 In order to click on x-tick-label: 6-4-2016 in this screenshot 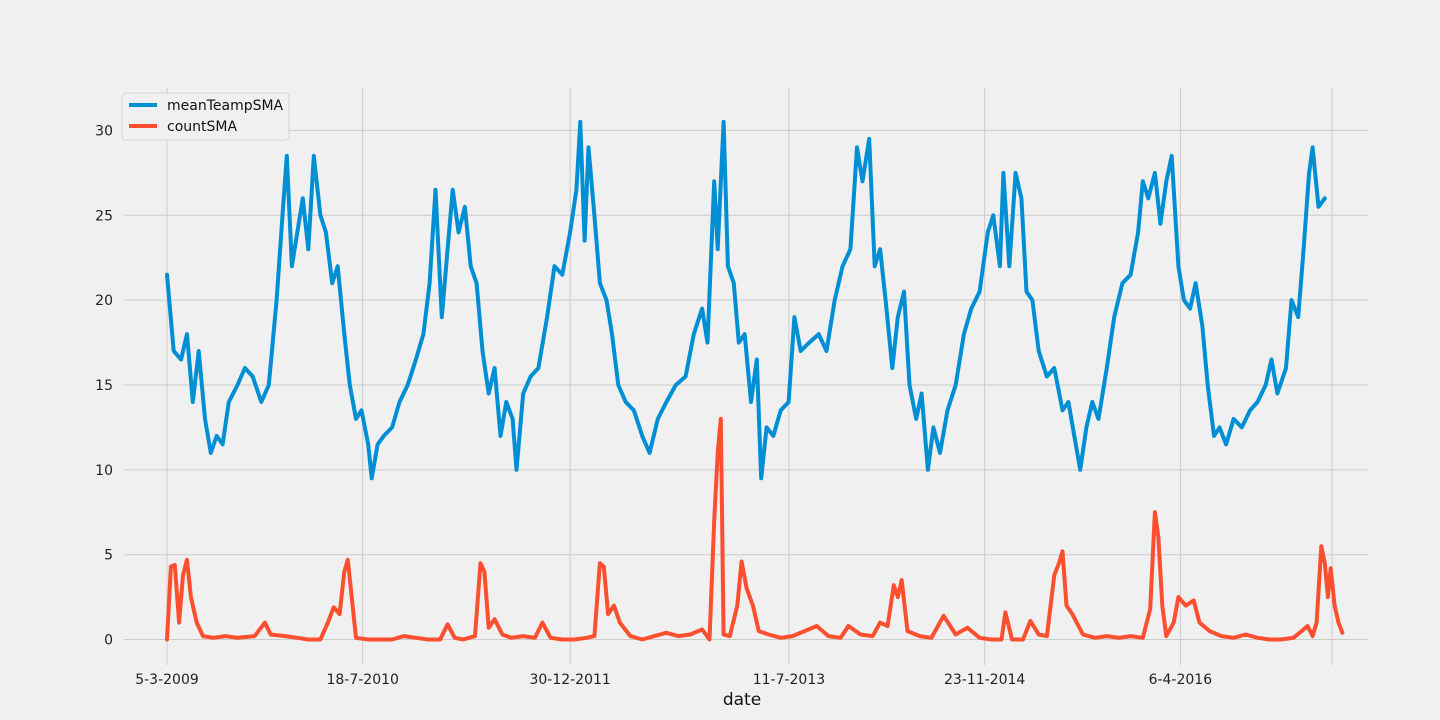, I will do `click(1181, 680)`.